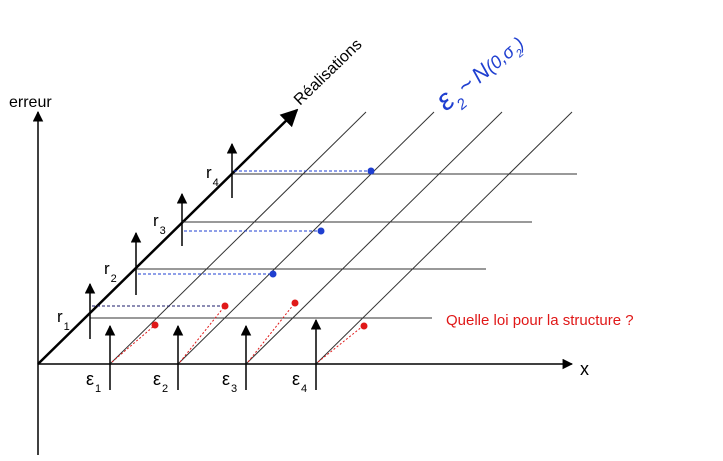 The height and width of the screenshot is (461, 723). I want to click on r3-label: r3, so click(159, 224).